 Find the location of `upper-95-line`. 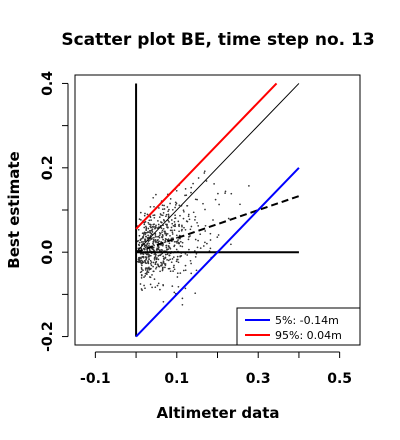

upper-95-line is located at coordinates (206, 156).